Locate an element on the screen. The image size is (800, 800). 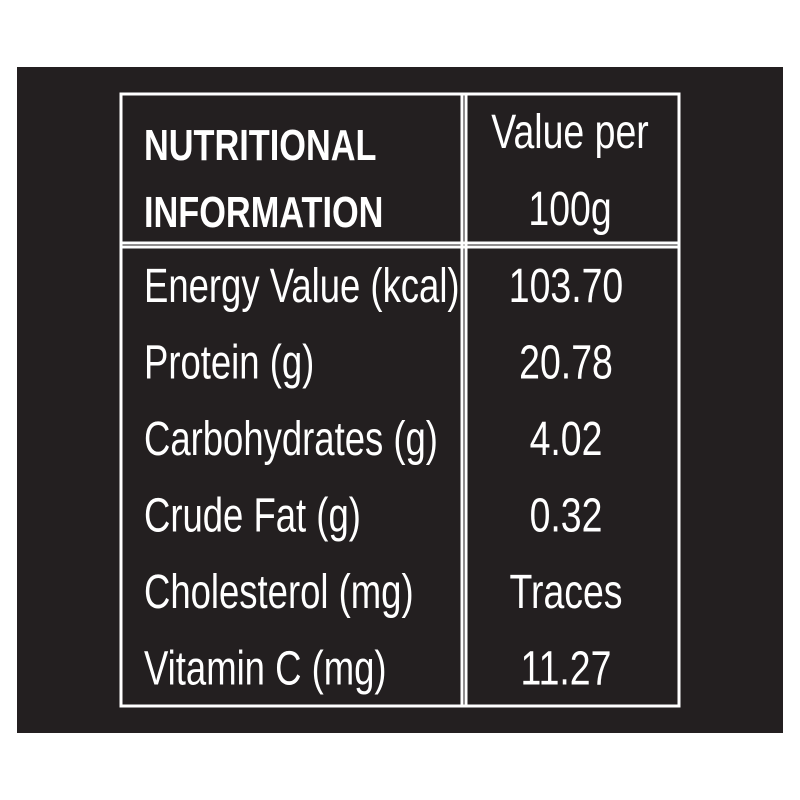
nutrient-value: 0.32 is located at coordinates (566, 516).